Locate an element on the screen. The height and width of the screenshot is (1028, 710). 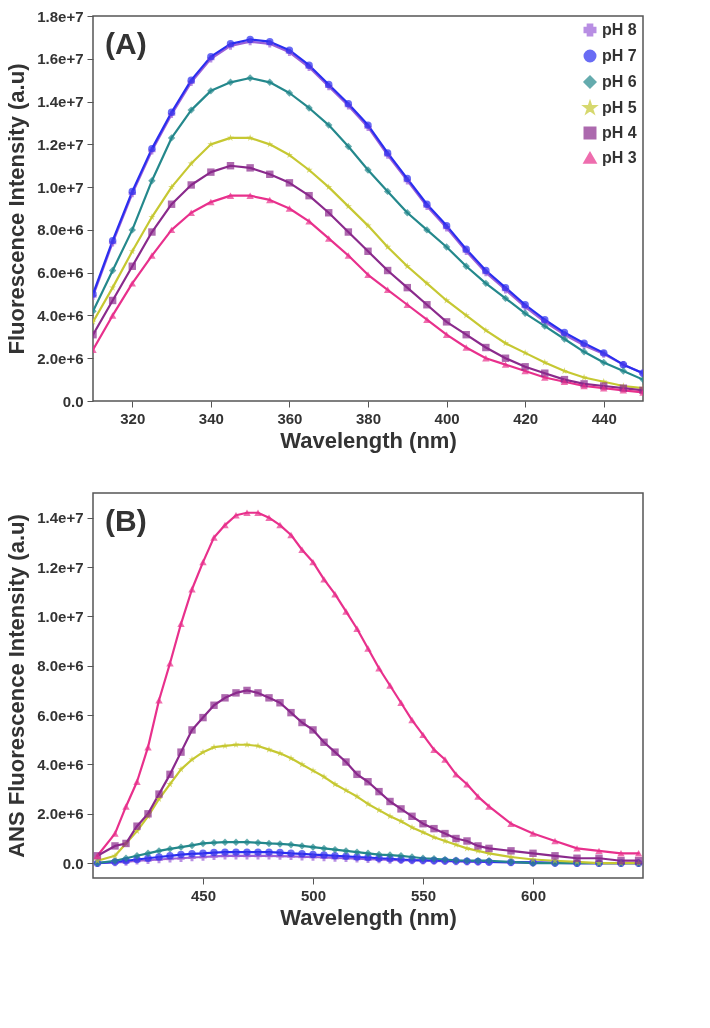
y-tick-label: 1.6e+7 is located at coordinates (60, 59).